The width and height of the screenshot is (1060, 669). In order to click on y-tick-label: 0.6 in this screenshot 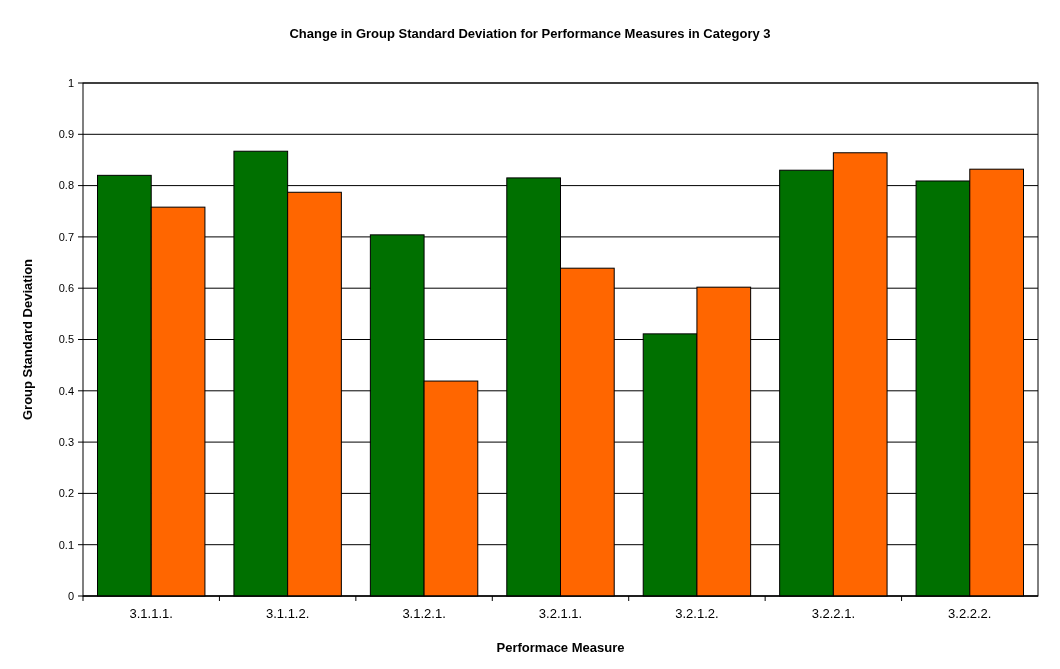, I will do `click(66, 288)`.